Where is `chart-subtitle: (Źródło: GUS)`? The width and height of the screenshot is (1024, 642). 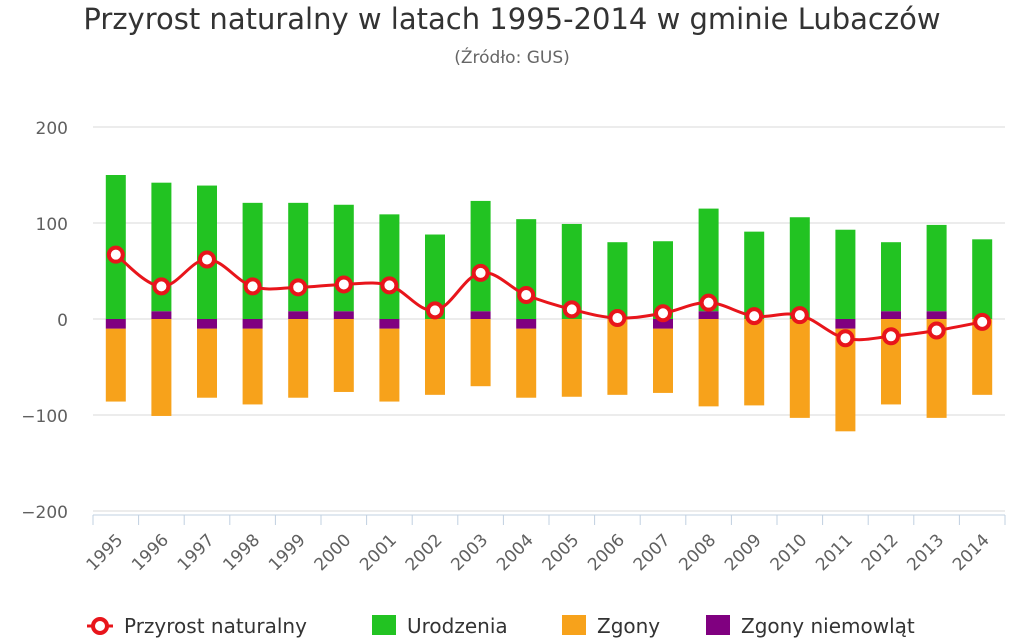 chart-subtitle: (Źródło: GUS) is located at coordinates (512, 58).